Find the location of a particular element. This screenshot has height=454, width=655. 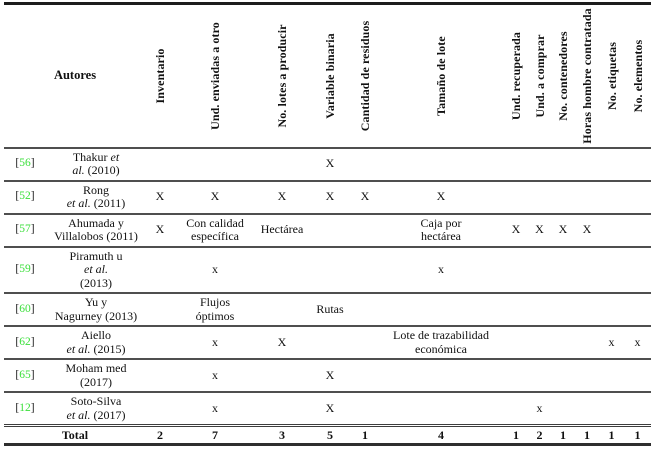

column-header-und-enviadas-a-otro: Und. enviadas a otro is located at coordinates (215, 76).